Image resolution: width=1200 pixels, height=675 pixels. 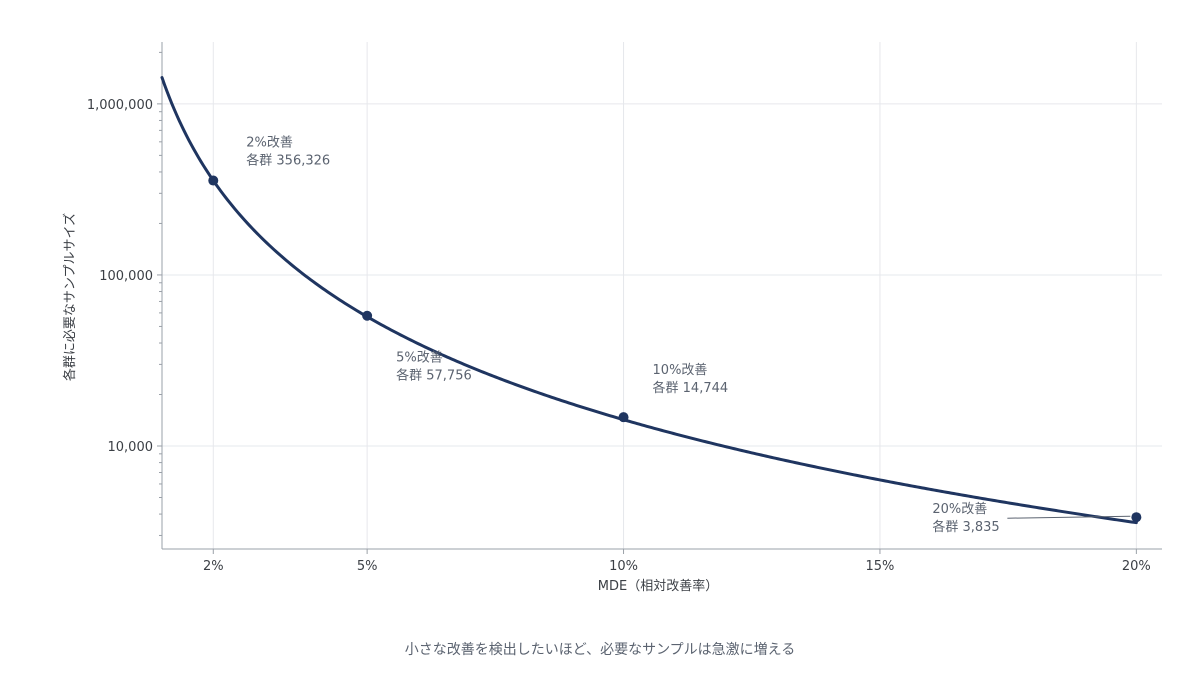 What do you see at coordinates (213, 566) in the screenshot?
I see `x-tick-label: 2%` at bounding box center [213, 566].